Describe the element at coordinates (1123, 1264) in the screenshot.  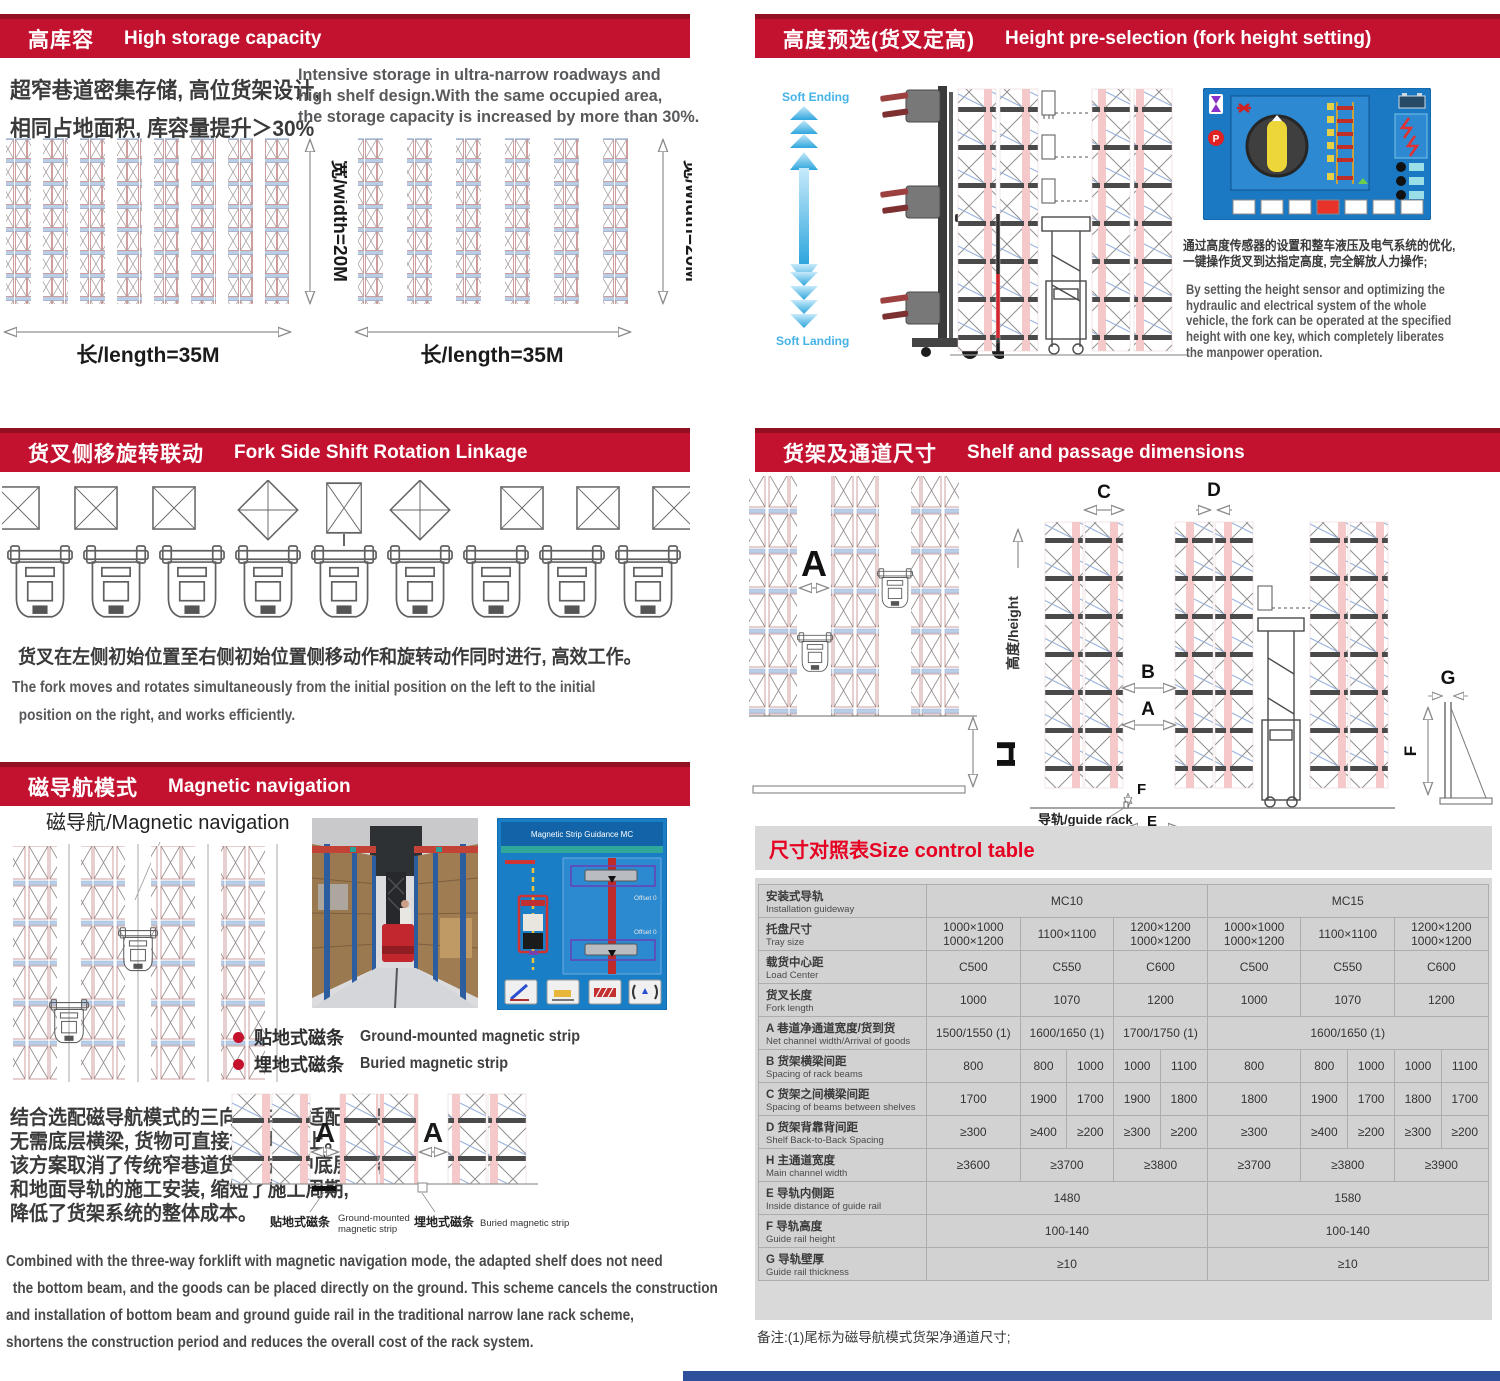
I see `table-row: G 导轨壁厚 Guide rail thickness ≥10 ≥10` at that location.